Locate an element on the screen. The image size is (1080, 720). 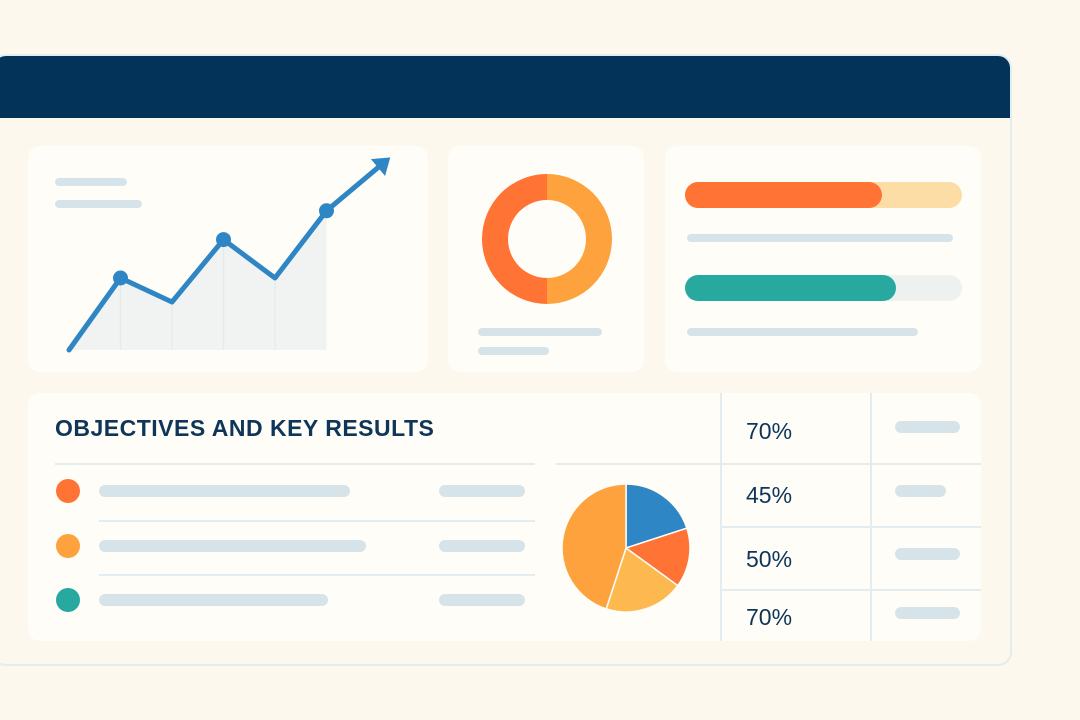
donut-subcaption-placeholder is located at coordinates (513, 351).